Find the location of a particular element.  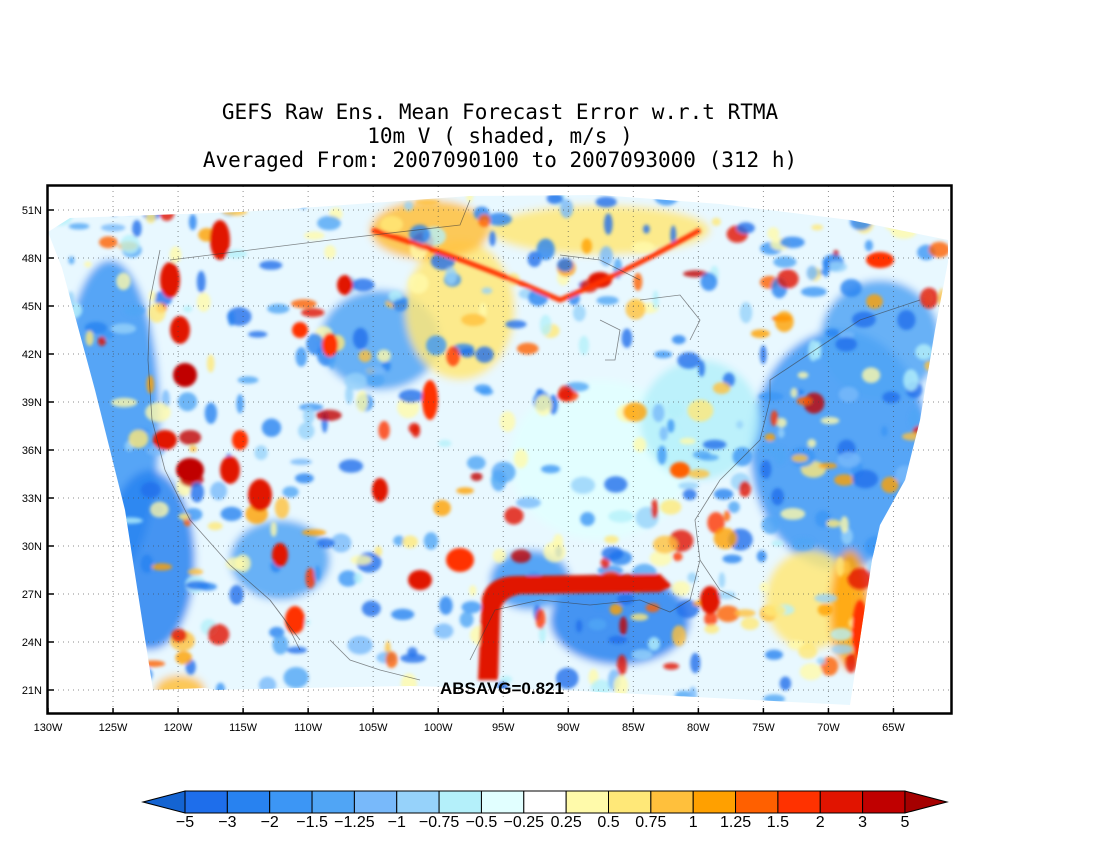

lon-tick-label: 85W is located at coordinates (633, 728).